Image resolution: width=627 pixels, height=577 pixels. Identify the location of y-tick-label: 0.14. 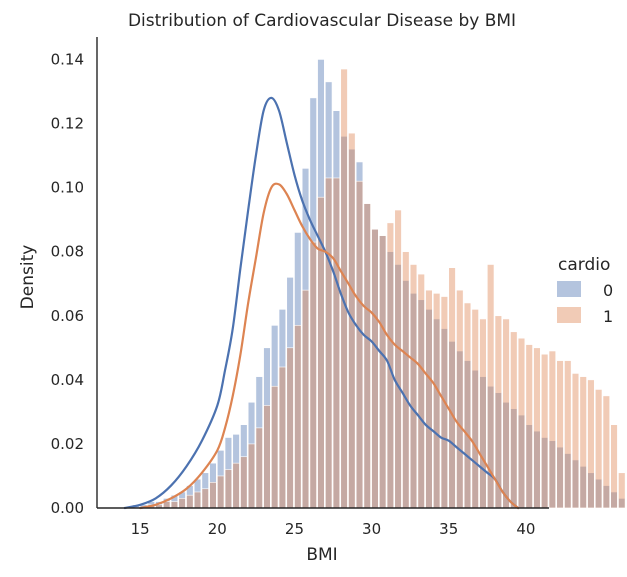
(67, 59).